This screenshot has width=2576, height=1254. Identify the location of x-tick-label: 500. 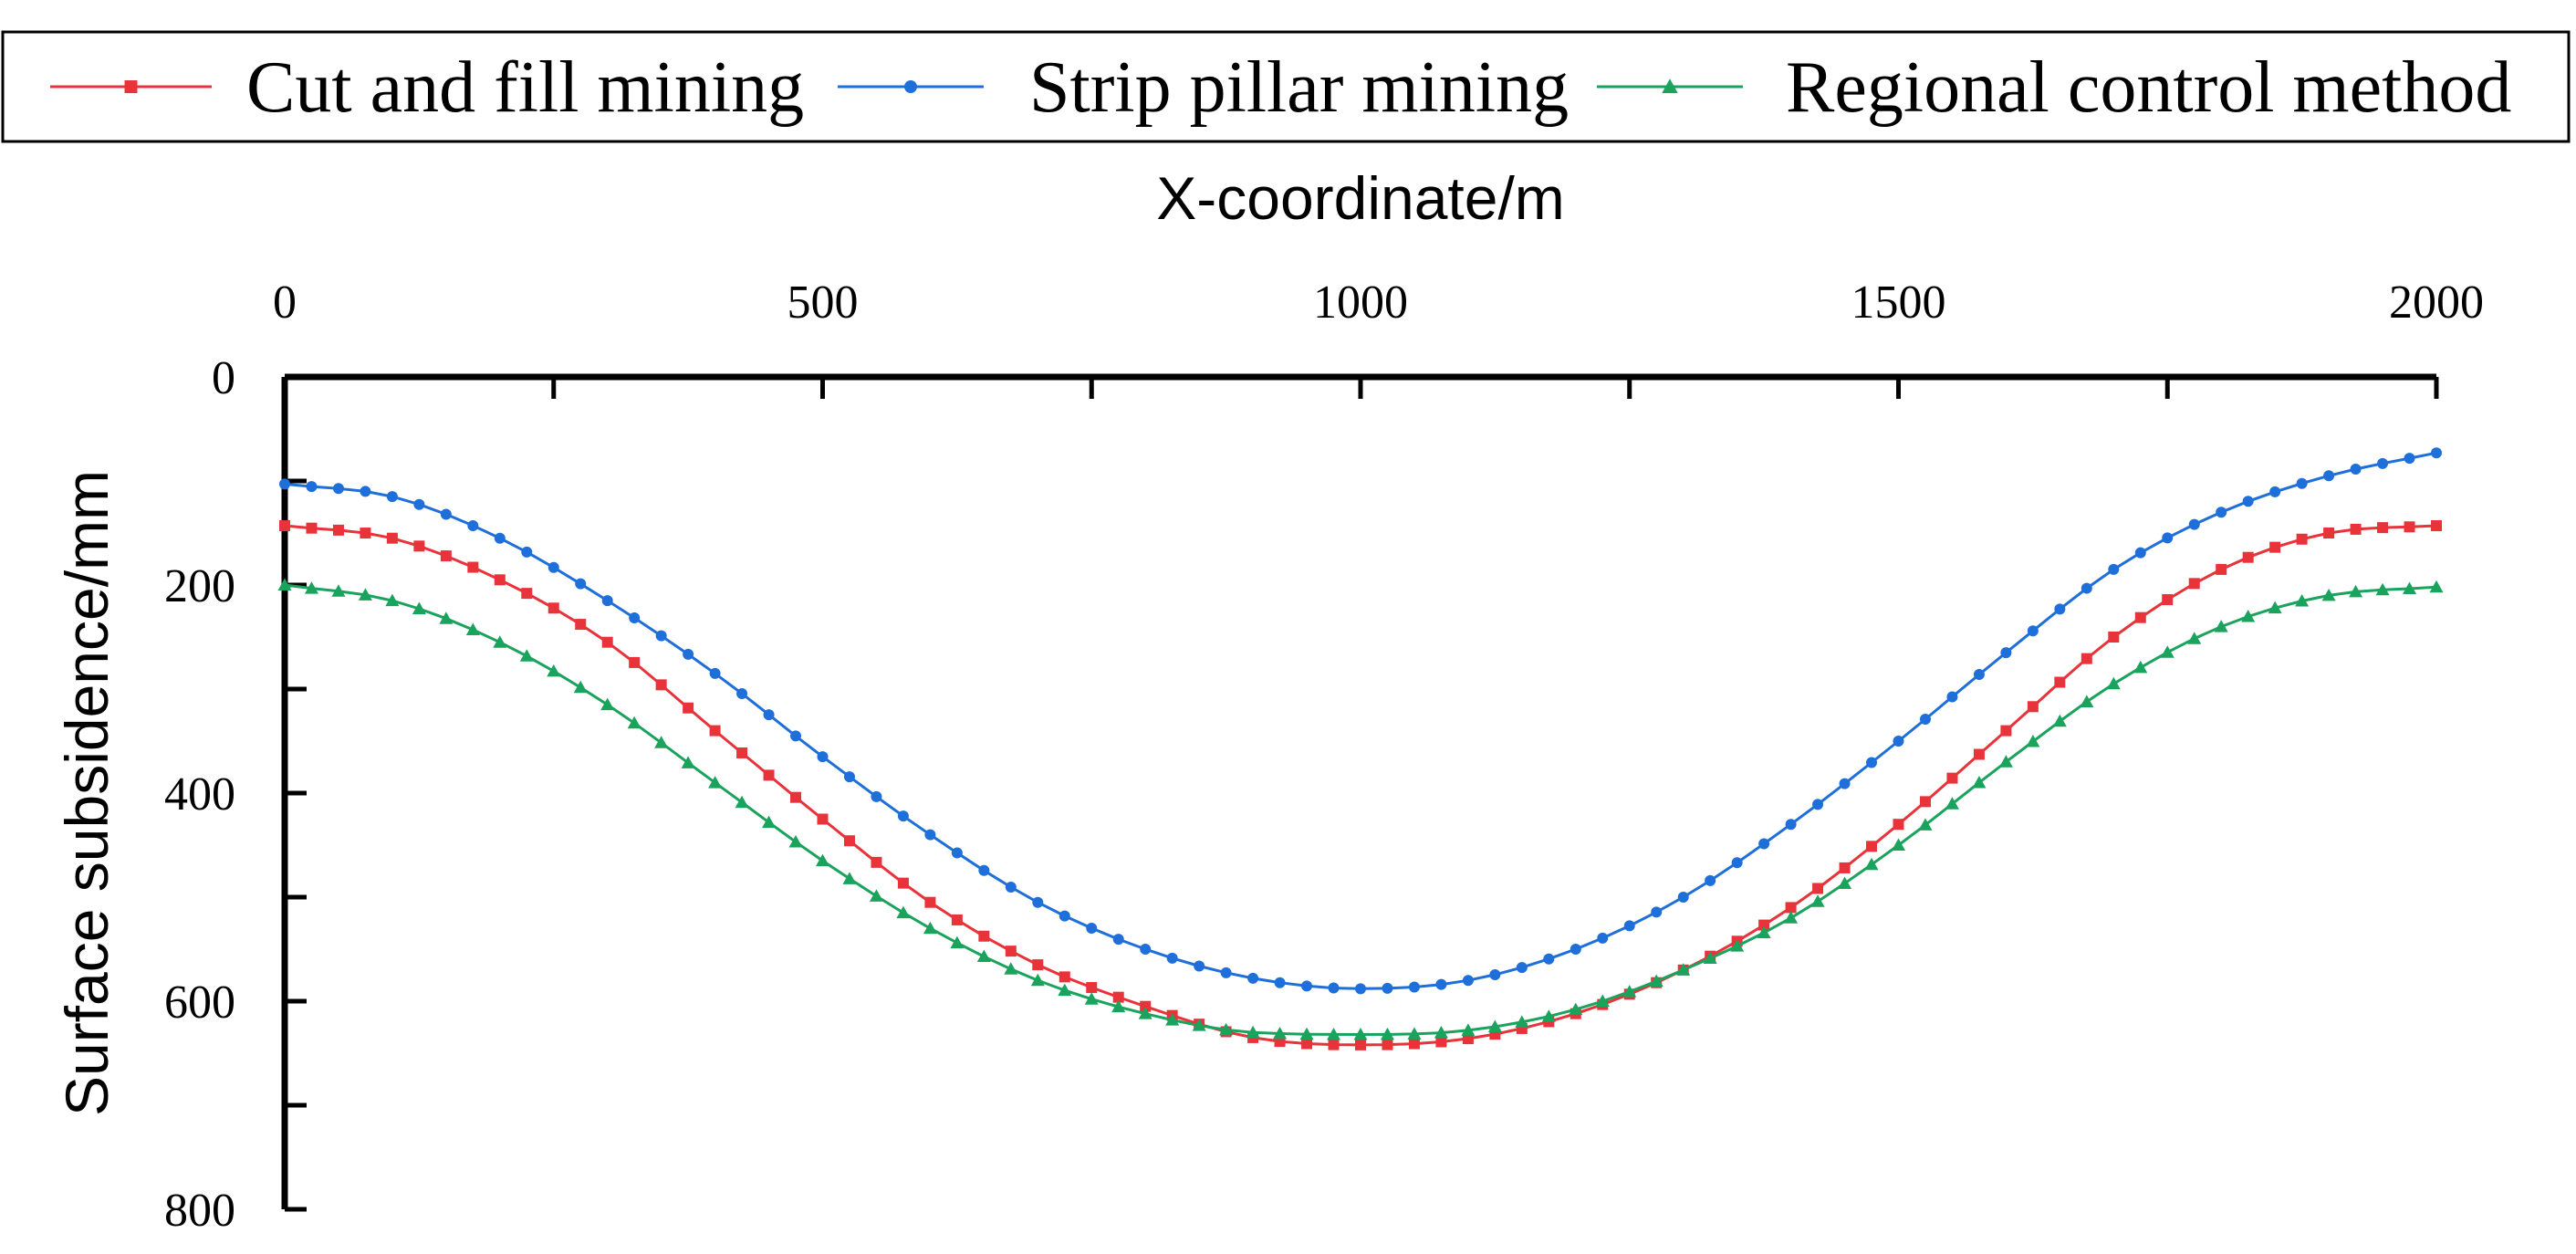
(823, 303).